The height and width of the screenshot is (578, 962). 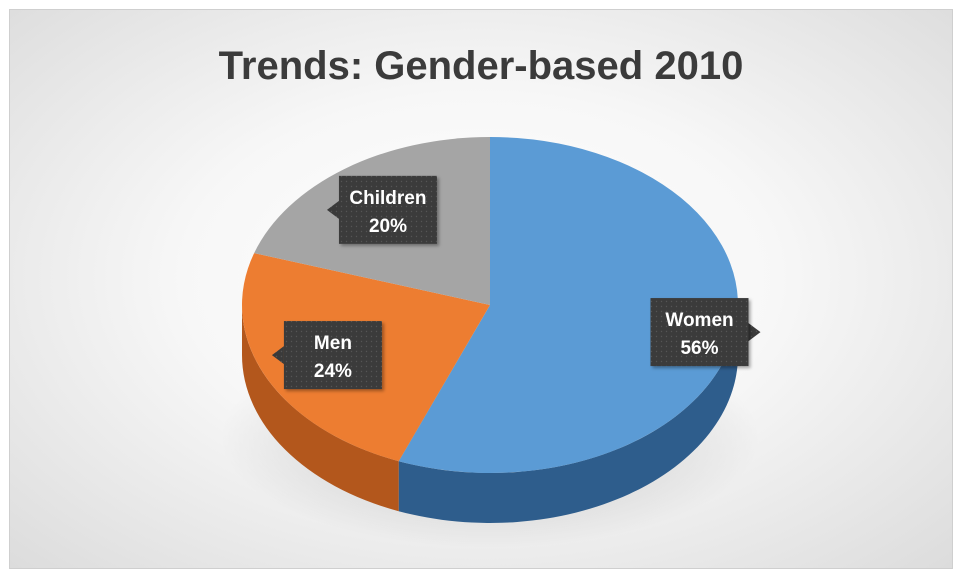 I want to click on data-label-children: Children 20%, so click(x=381, y=209).